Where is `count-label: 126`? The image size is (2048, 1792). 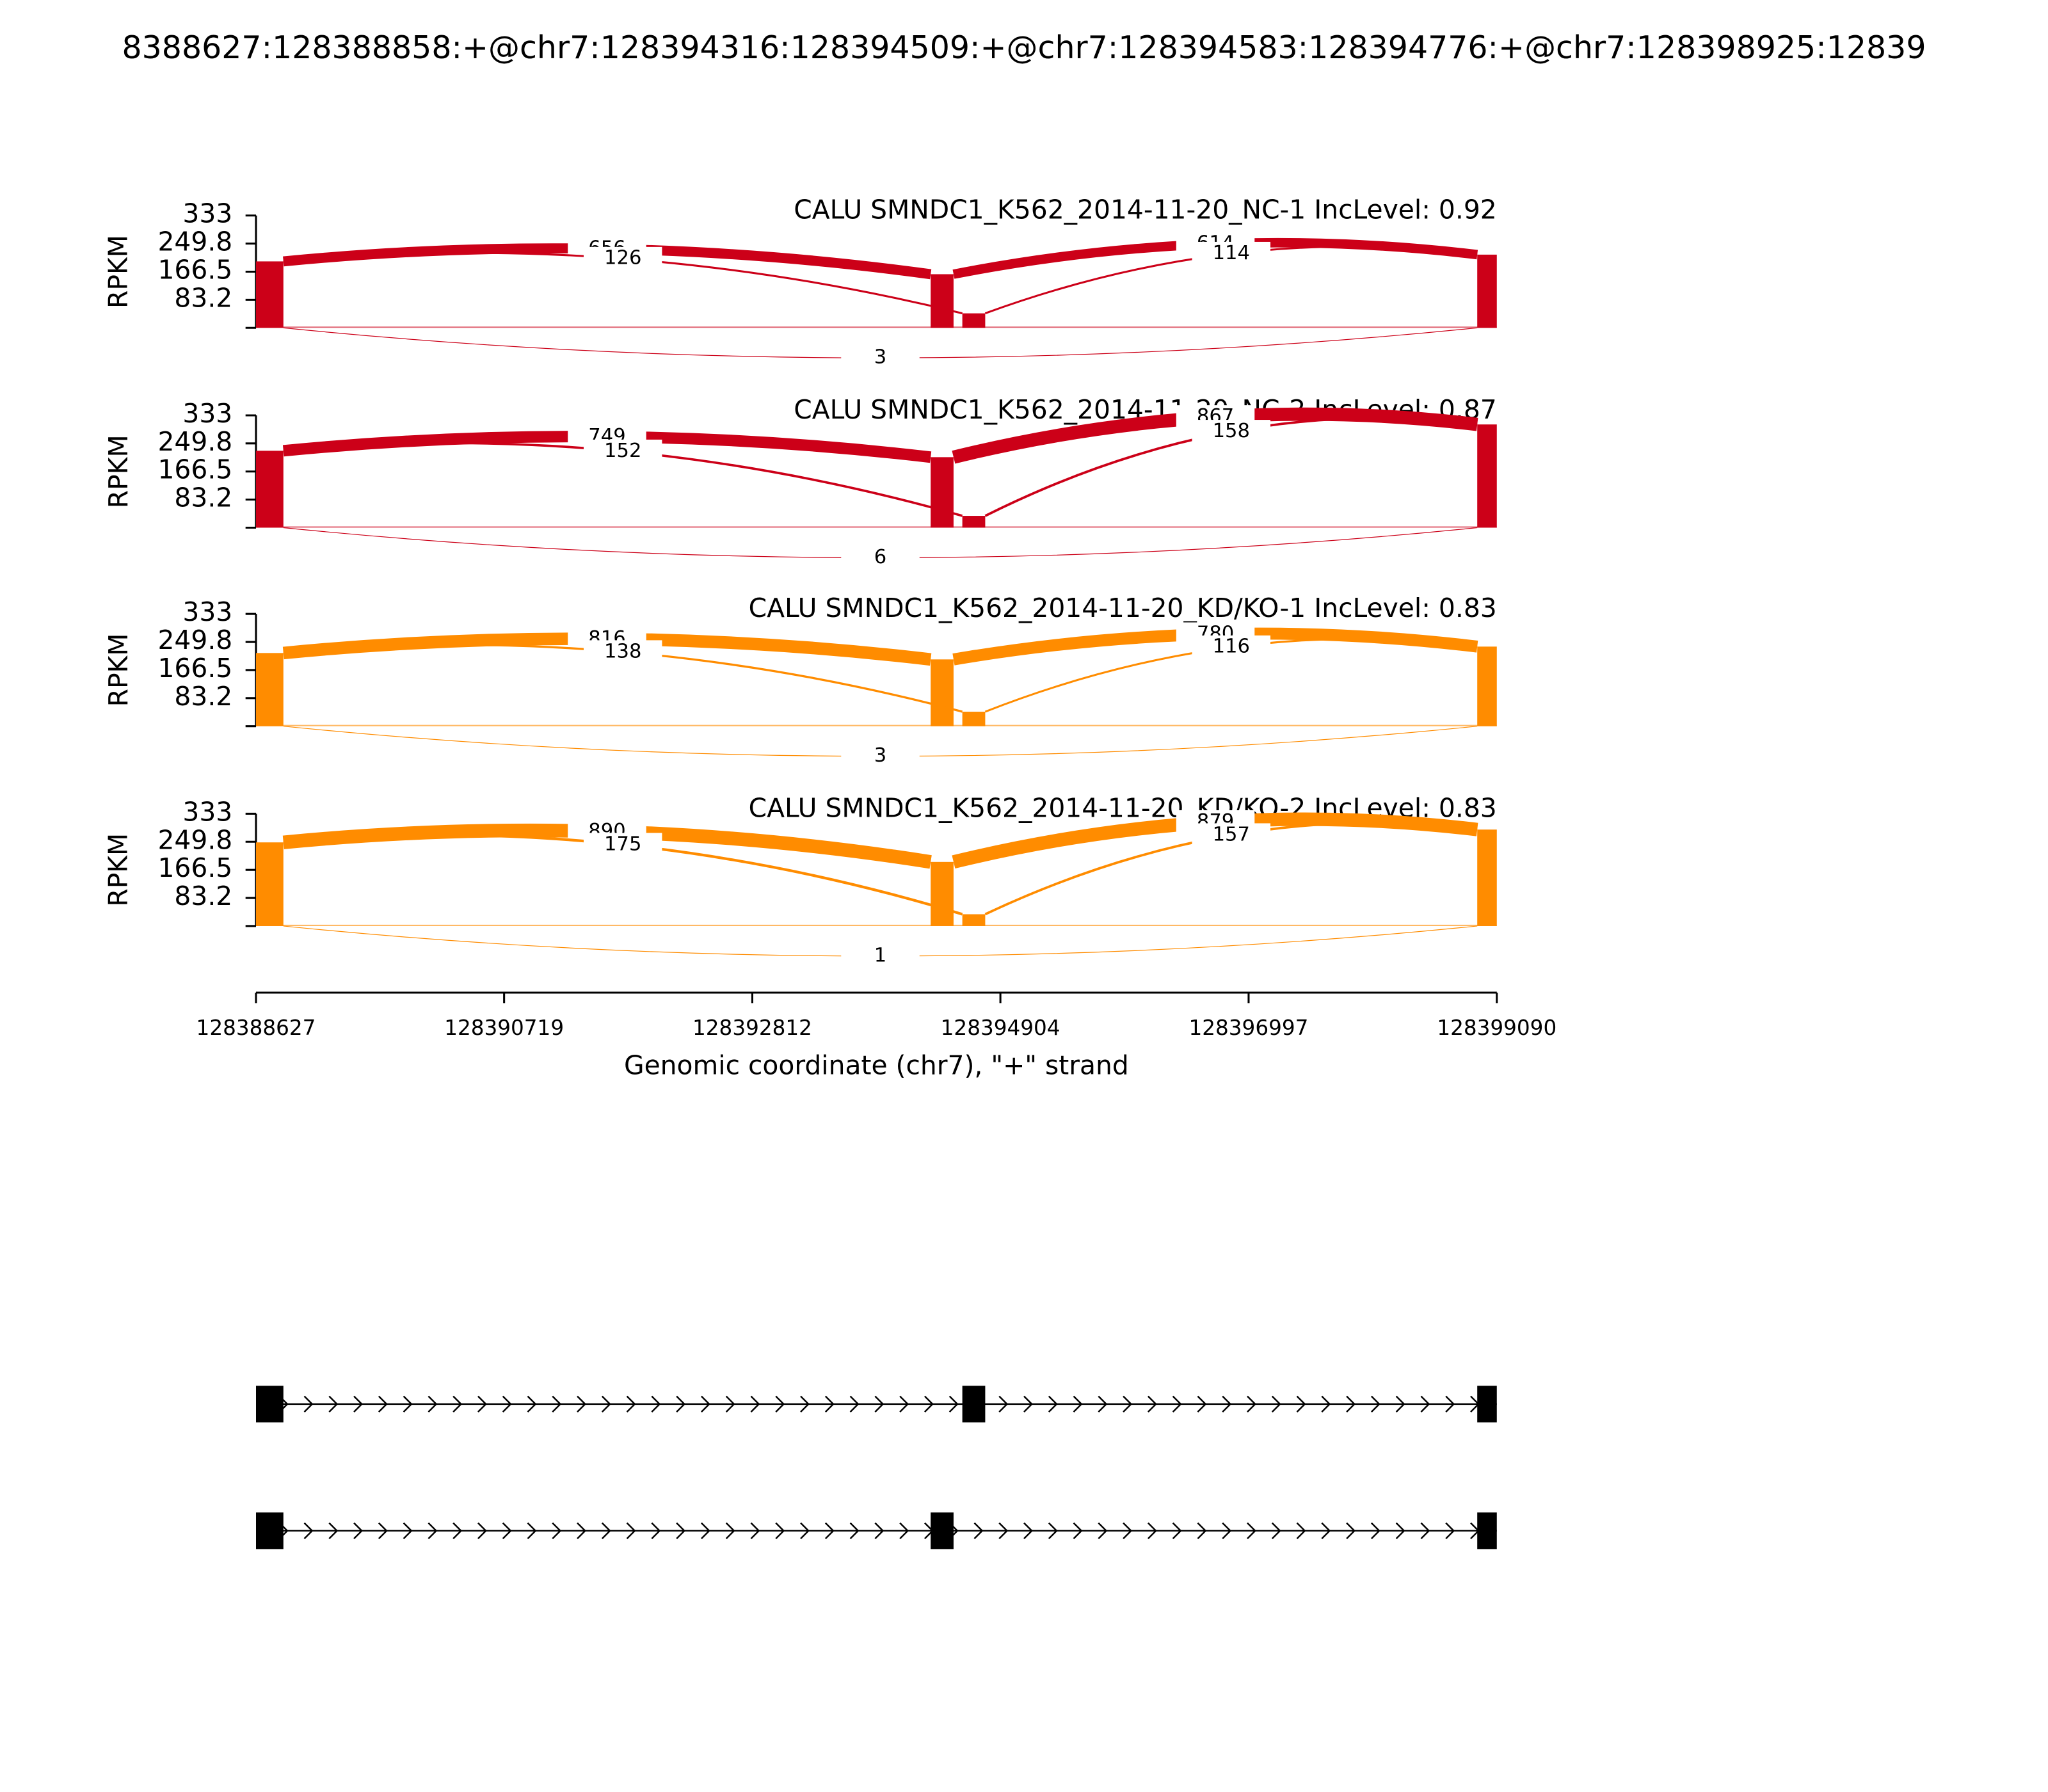 count-label: 126 is located at coordinates (622, 258).